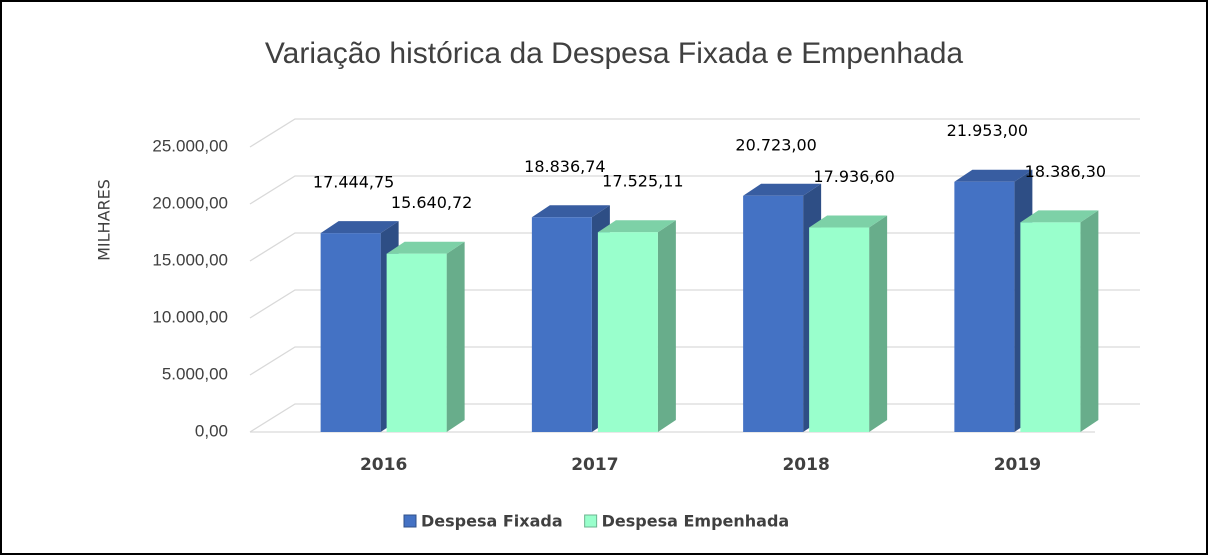 This screenshot has height=555, width=1208. What do you see at coordinates (987, 130) in the screenshot?
I see `data-label: 21.953,00` at bounding box center [987, 130].